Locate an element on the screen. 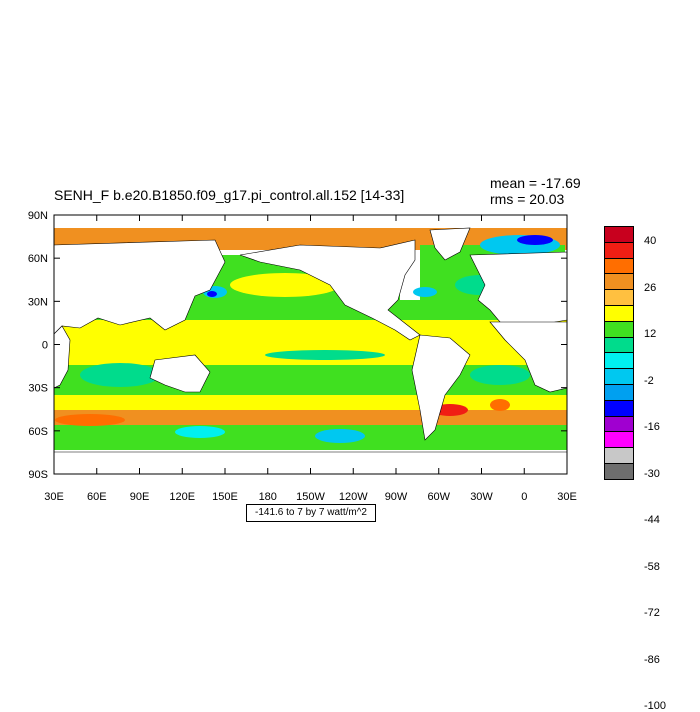  colorbar-label: -2 is located at coordinates (649, 380).